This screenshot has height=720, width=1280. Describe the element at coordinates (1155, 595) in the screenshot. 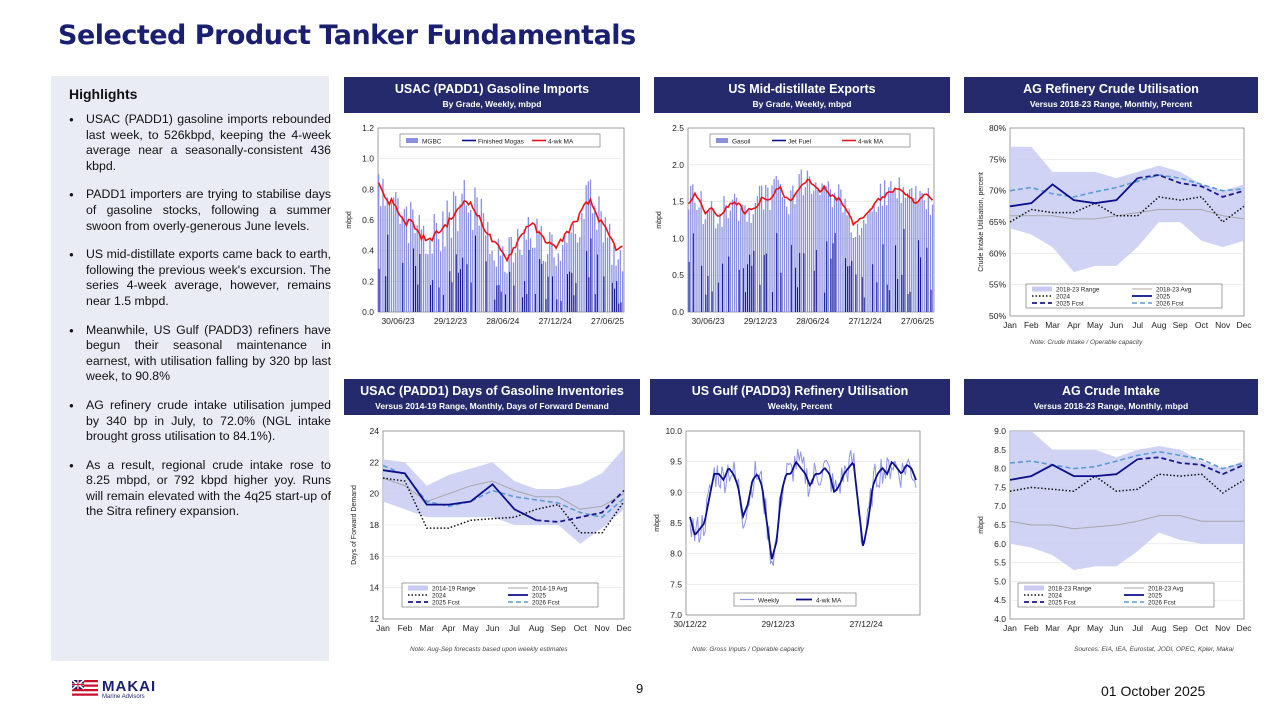

I see `legend-label: 2025` at that location.